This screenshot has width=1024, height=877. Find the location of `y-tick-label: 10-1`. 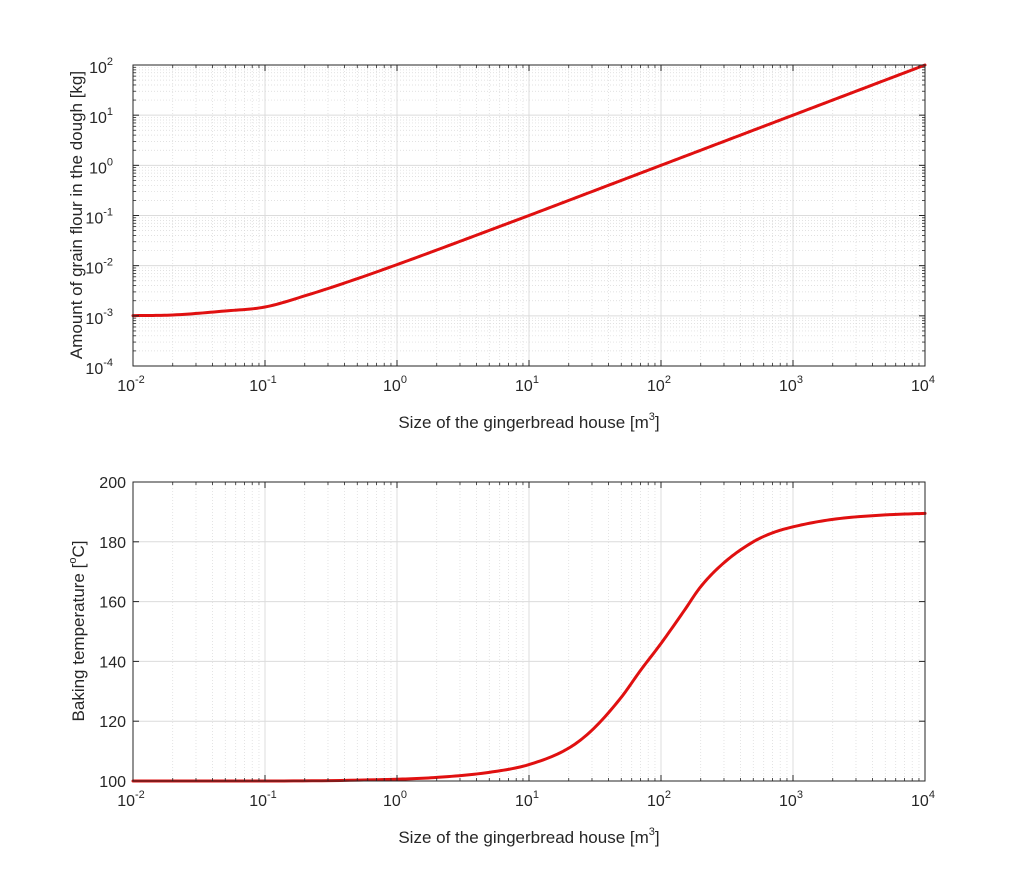

y-tick-label: 10-1 is located at coordinates (99, 217).